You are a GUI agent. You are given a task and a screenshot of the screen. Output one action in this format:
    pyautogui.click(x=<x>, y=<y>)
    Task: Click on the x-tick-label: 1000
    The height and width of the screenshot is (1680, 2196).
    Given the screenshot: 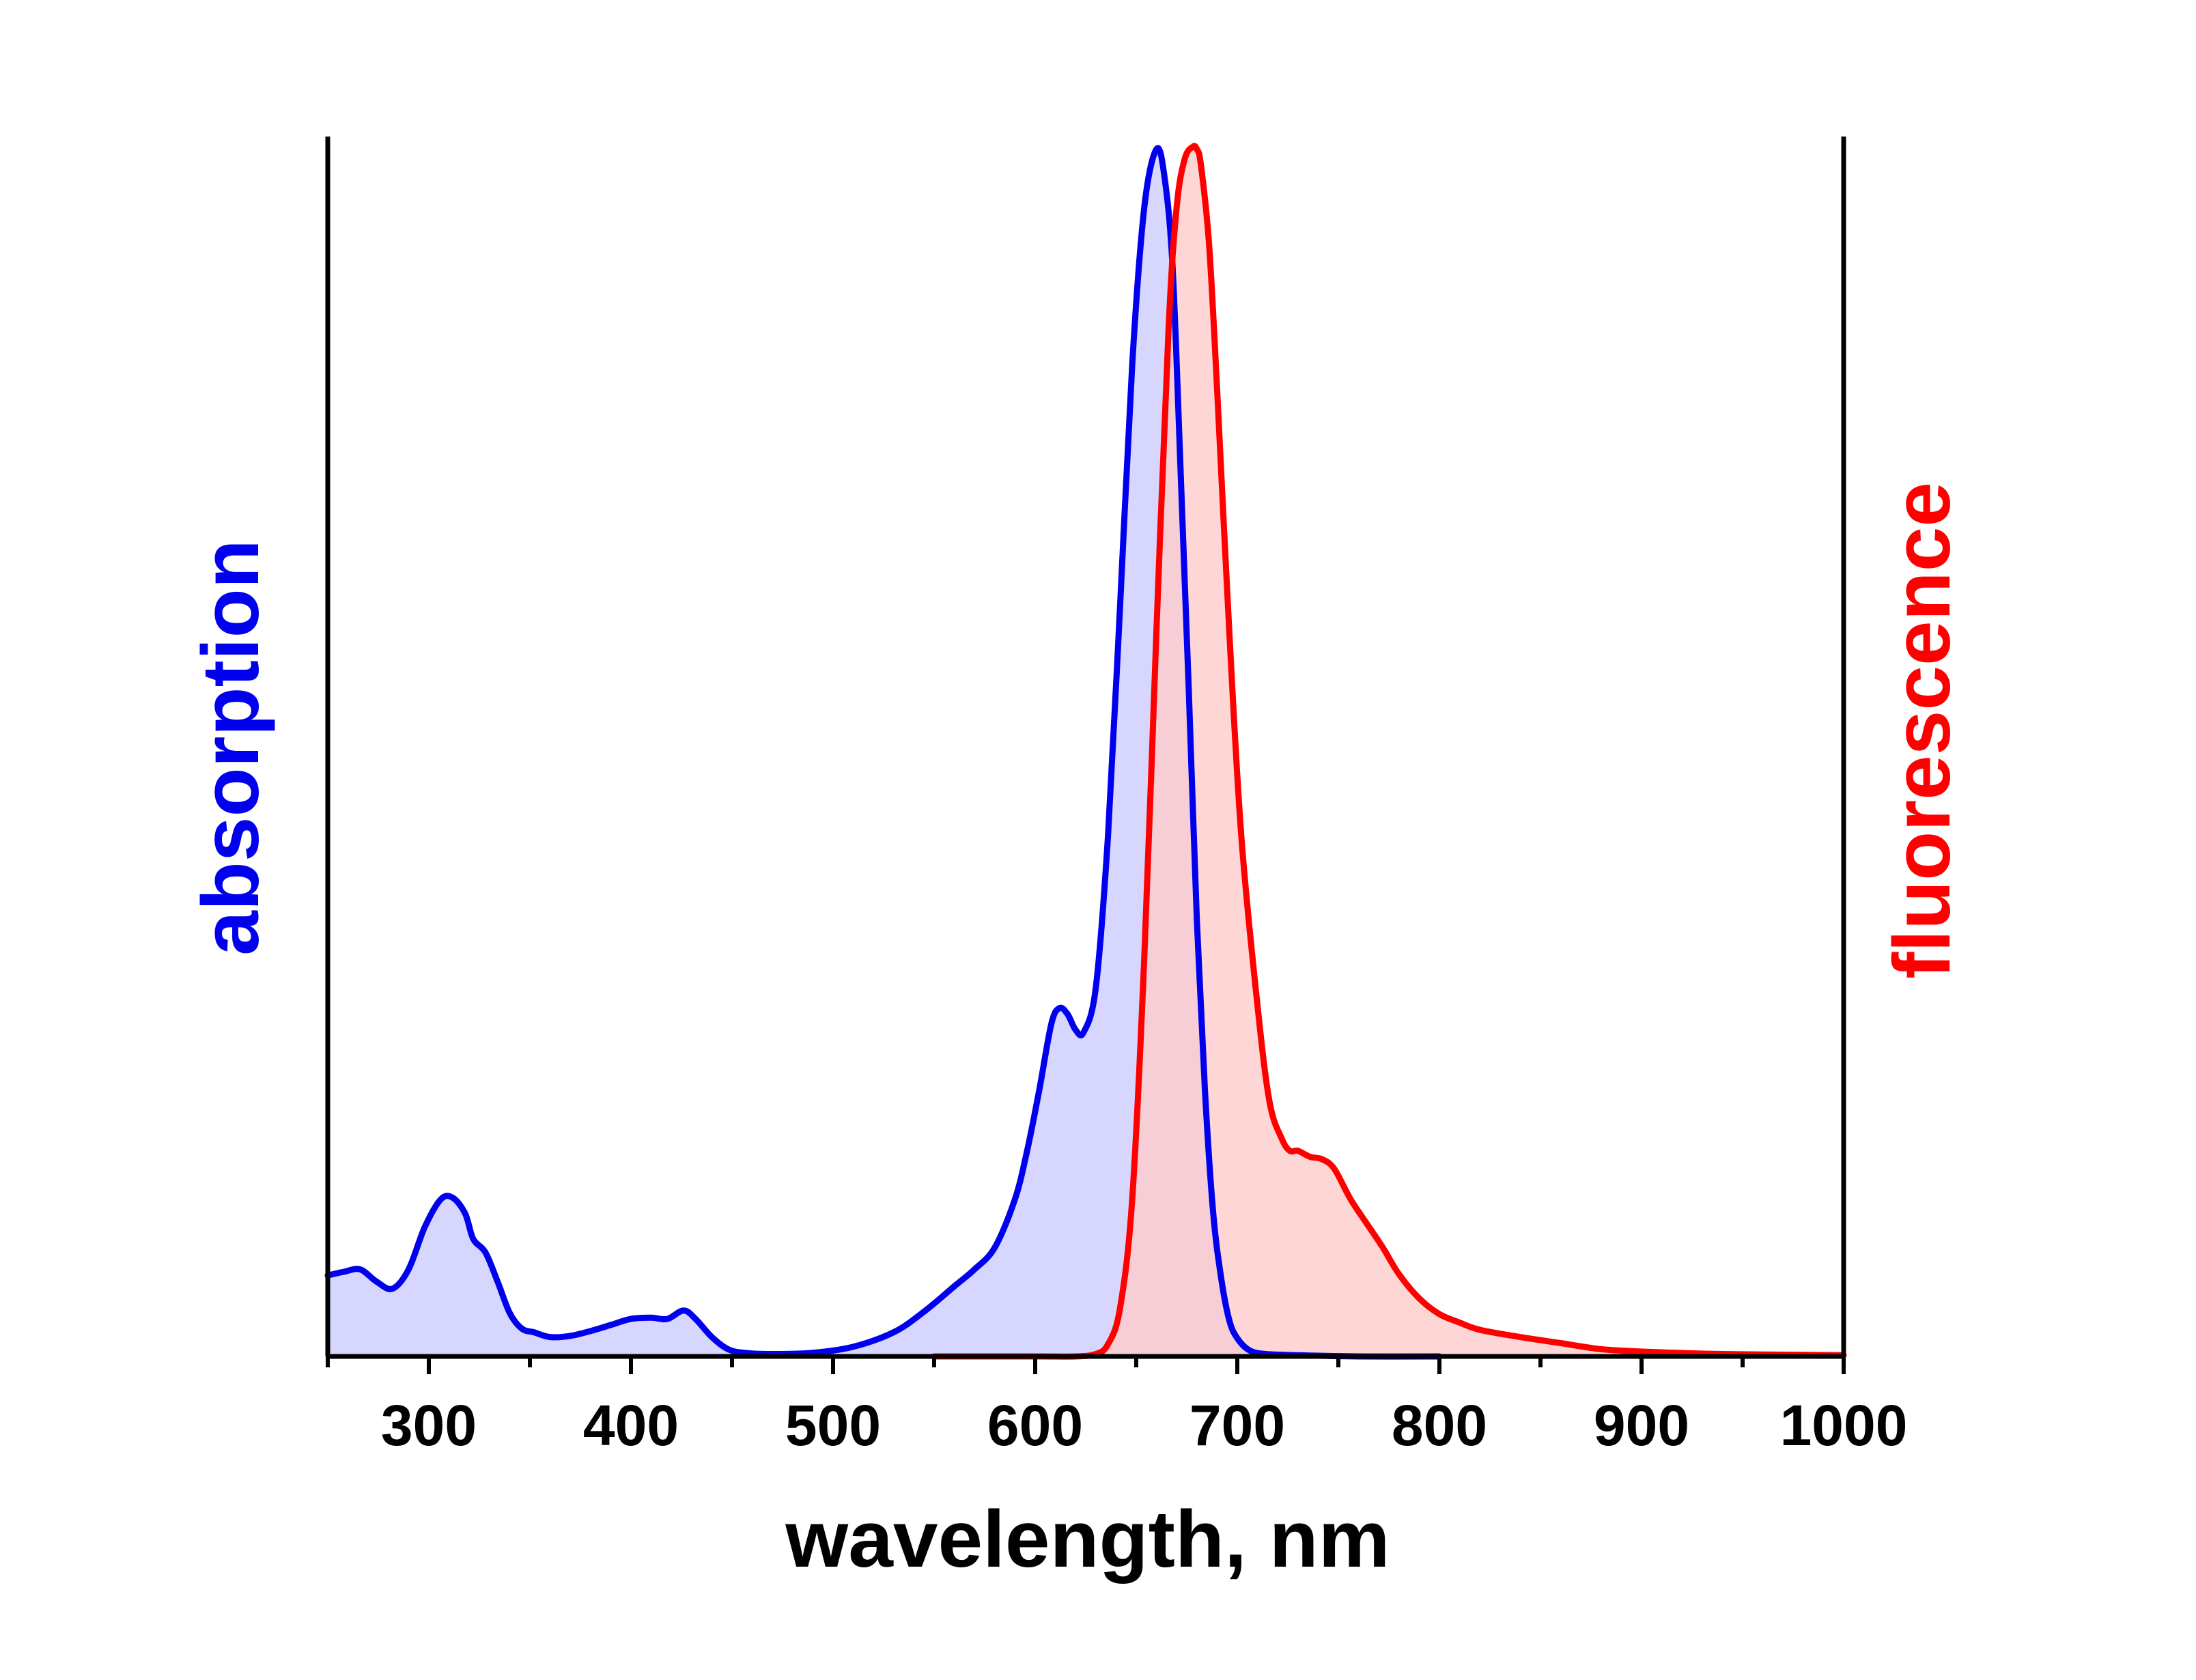 What is the action you would take?
    pyautogui.click(x=1844, y=1425)
    